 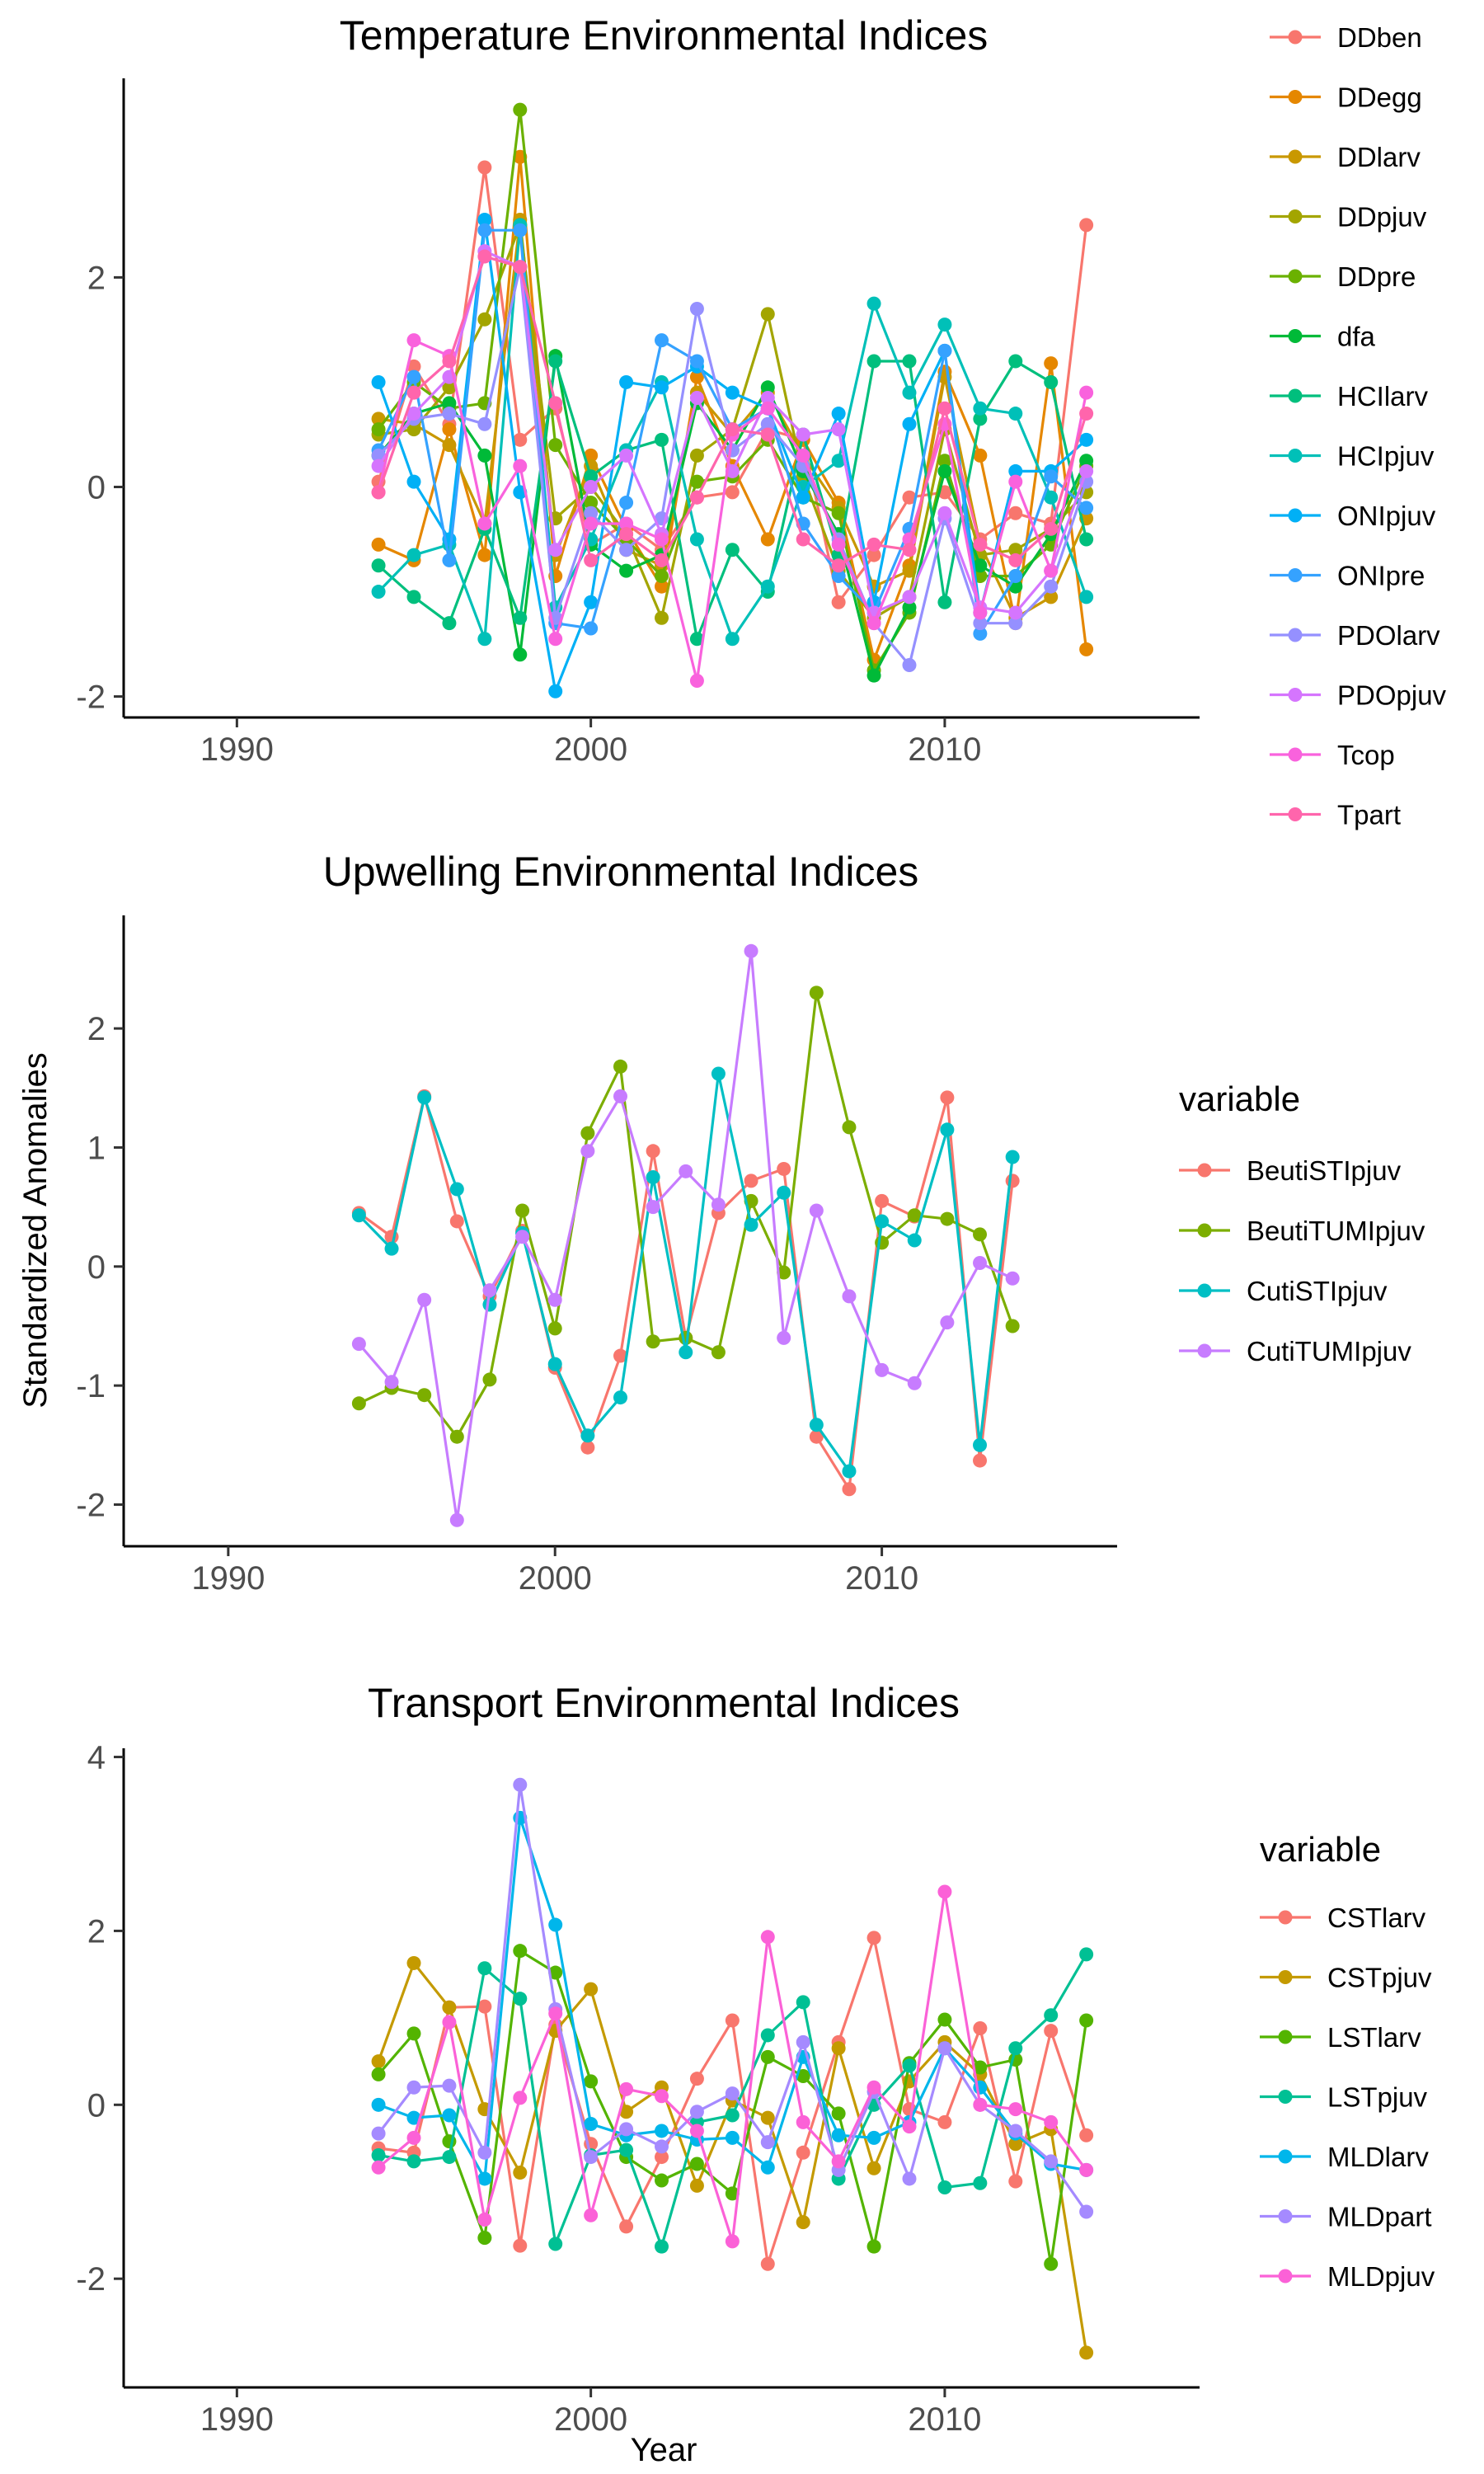 I want to click on temperature-panel-title: Temperature Environmental Indices, so click(x=664, y=35).